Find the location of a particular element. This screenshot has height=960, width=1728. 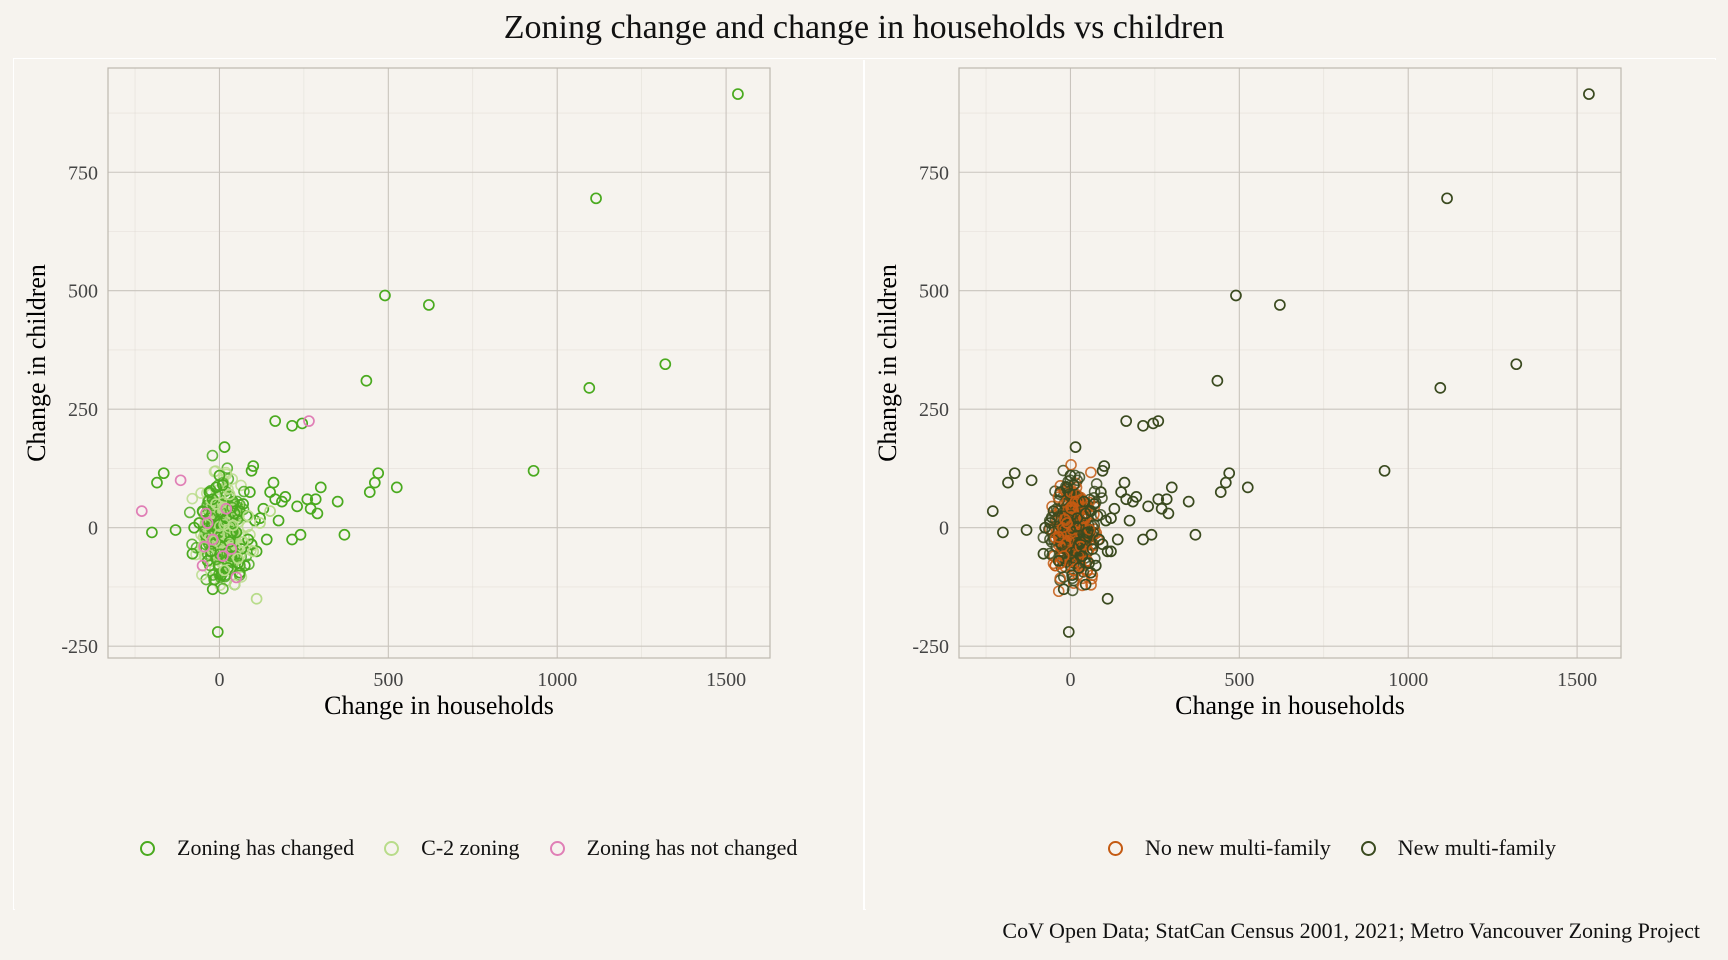

legend-key-zoning-changed is located at coordinates (147, 848).